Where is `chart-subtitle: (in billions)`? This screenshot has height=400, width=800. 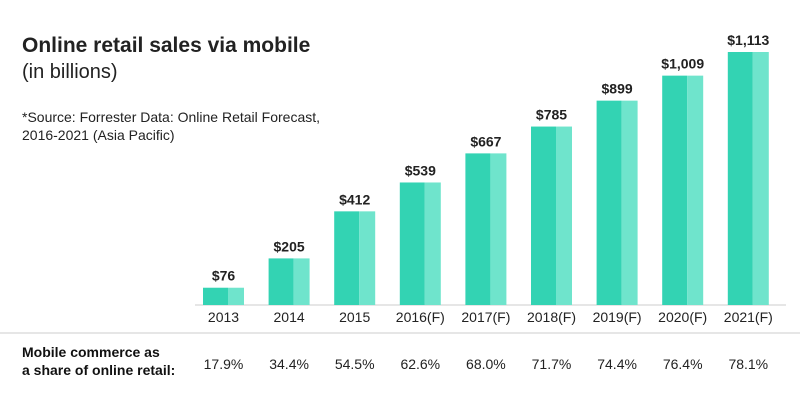
chart-subtitle: (in billions) is located at coordinates (70, 72).